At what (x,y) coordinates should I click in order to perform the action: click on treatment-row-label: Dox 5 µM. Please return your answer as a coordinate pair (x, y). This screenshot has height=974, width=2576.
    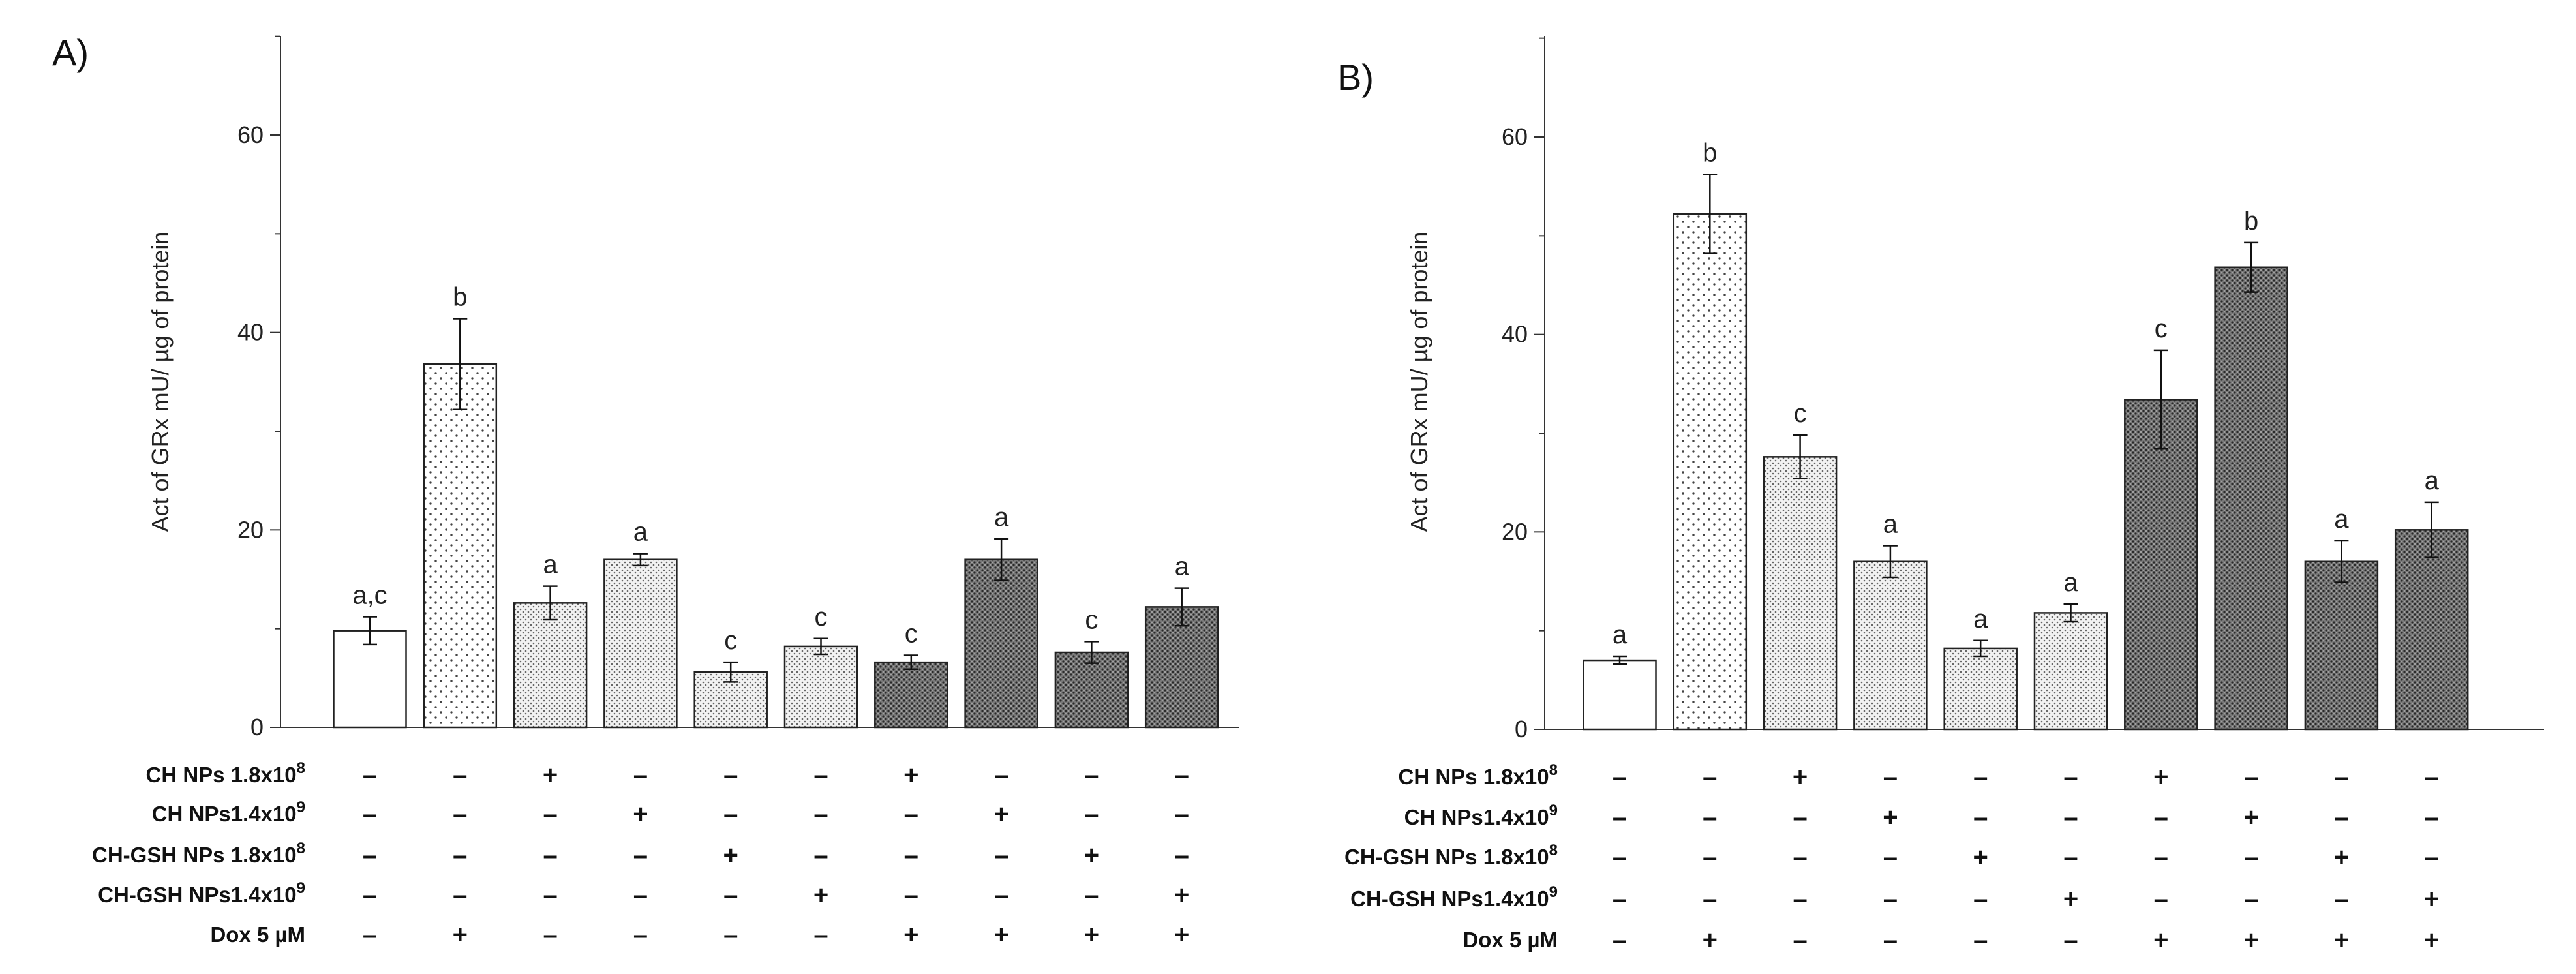
    Looking at the image, I should click on (1510, 940).